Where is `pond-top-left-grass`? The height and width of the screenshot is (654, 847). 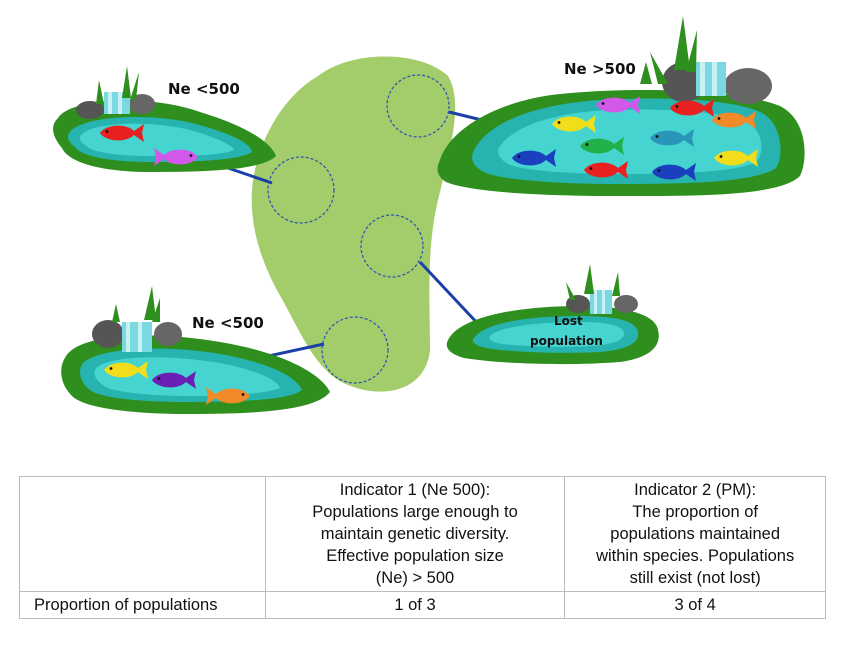
pond-top-left-grass is located at coordinates (117, 85).